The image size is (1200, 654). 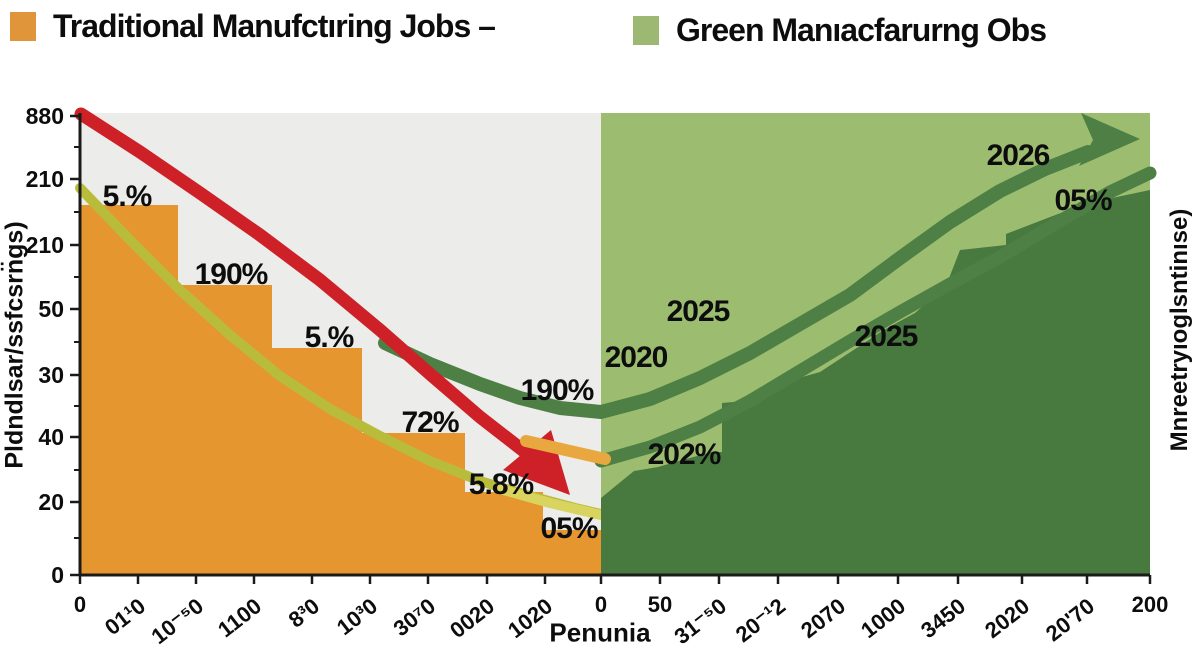 What do you see at coordinates (51, 375) in the screenshot?
I see `y-tick-label: 30` at bounding box center [51, 375].